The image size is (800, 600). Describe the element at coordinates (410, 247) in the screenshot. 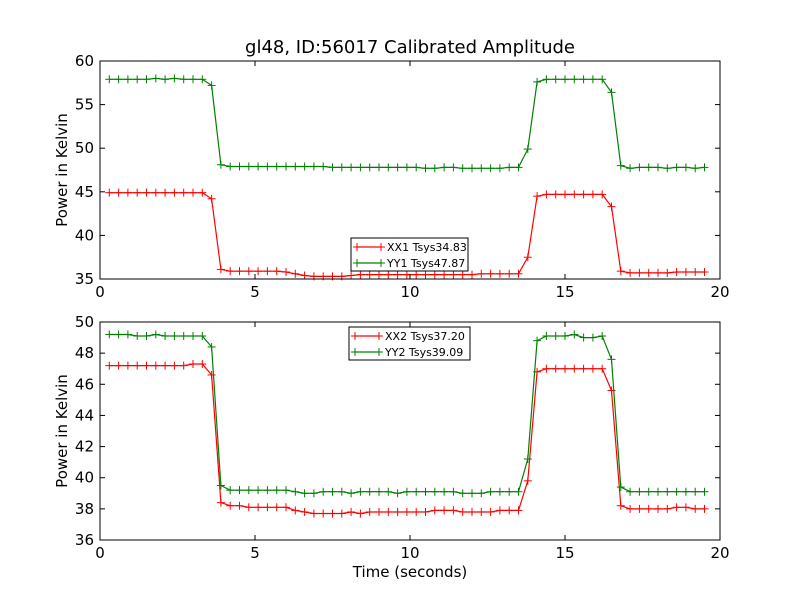

I see `legend-entry: XX1 Tsys34.83` at that location.